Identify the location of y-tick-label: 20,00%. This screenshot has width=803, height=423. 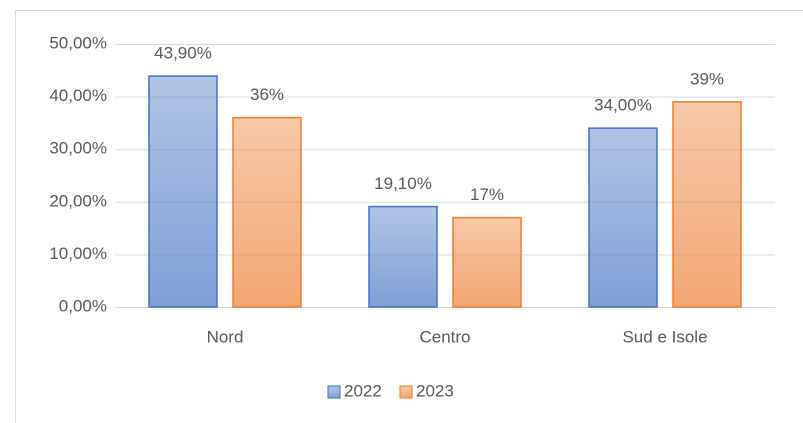
(78, 200).